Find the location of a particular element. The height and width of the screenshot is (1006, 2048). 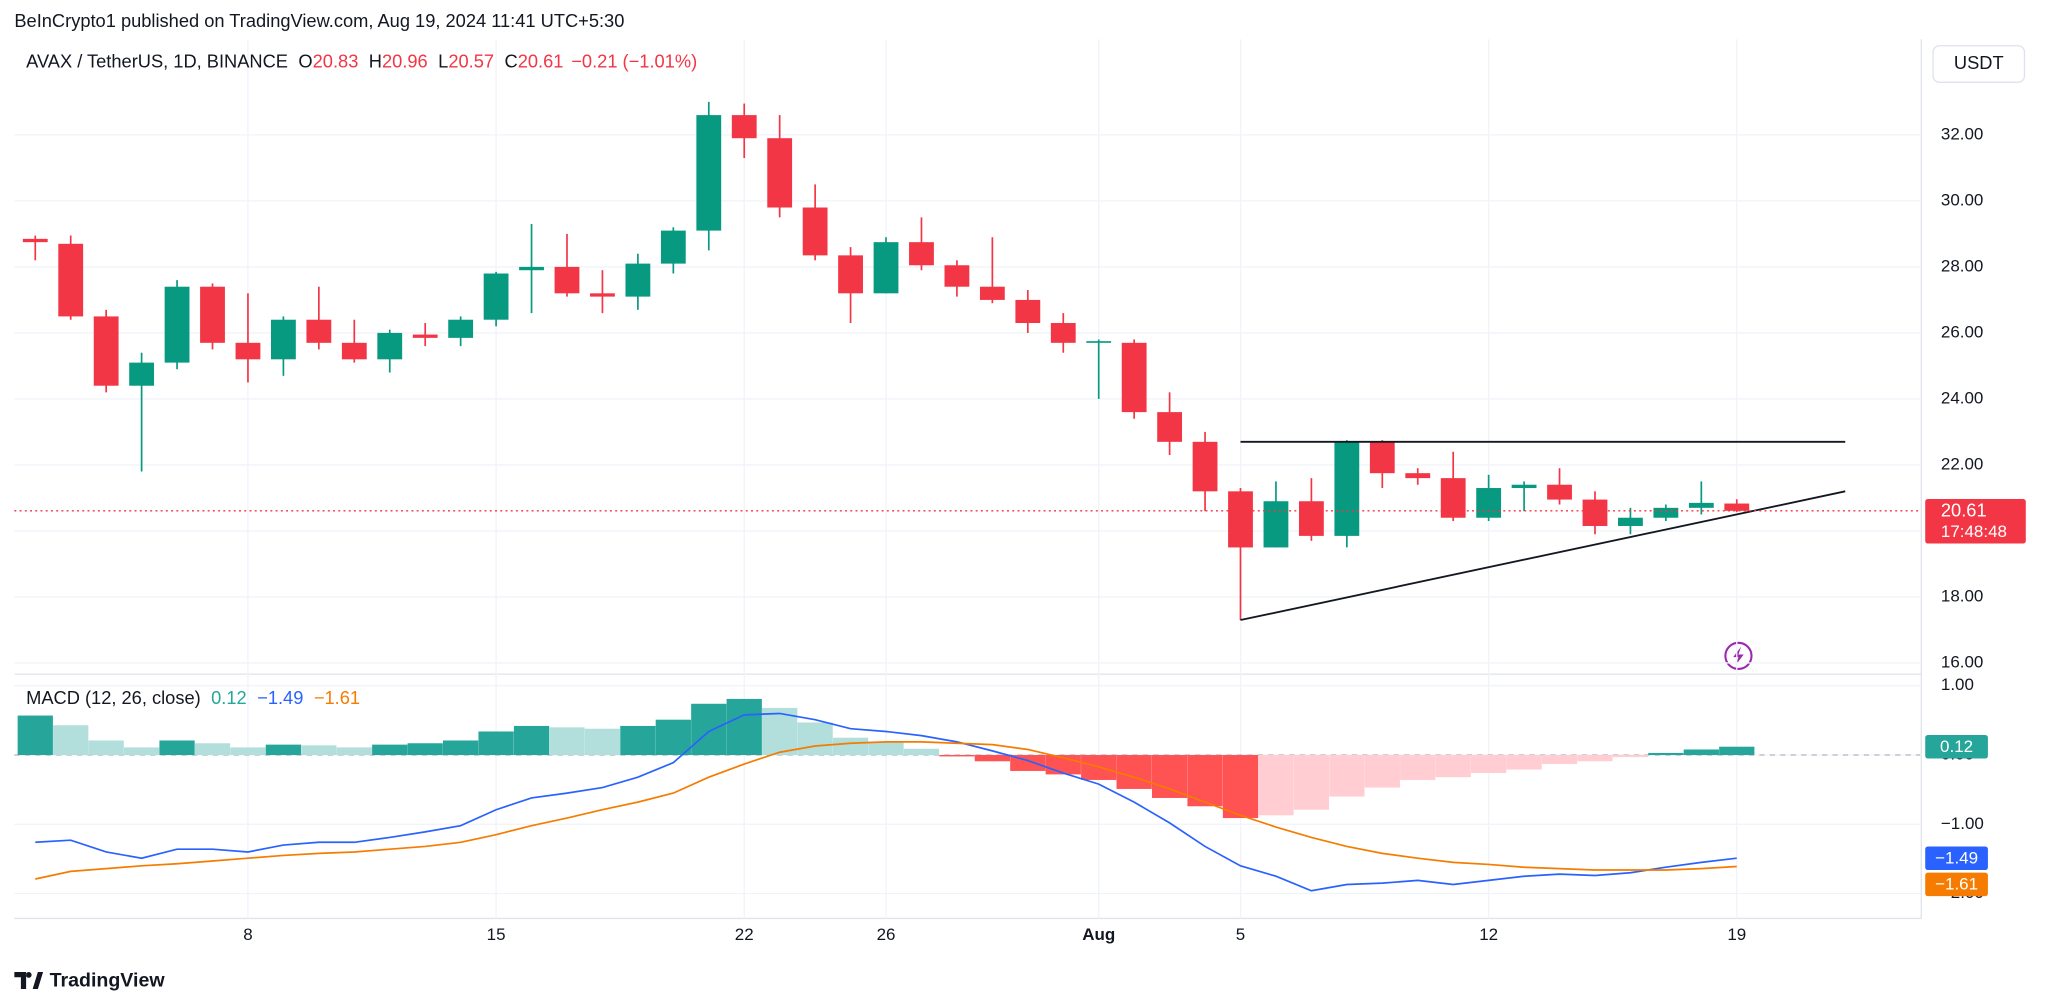

alert-icon is located at coordinates (1738, 655).